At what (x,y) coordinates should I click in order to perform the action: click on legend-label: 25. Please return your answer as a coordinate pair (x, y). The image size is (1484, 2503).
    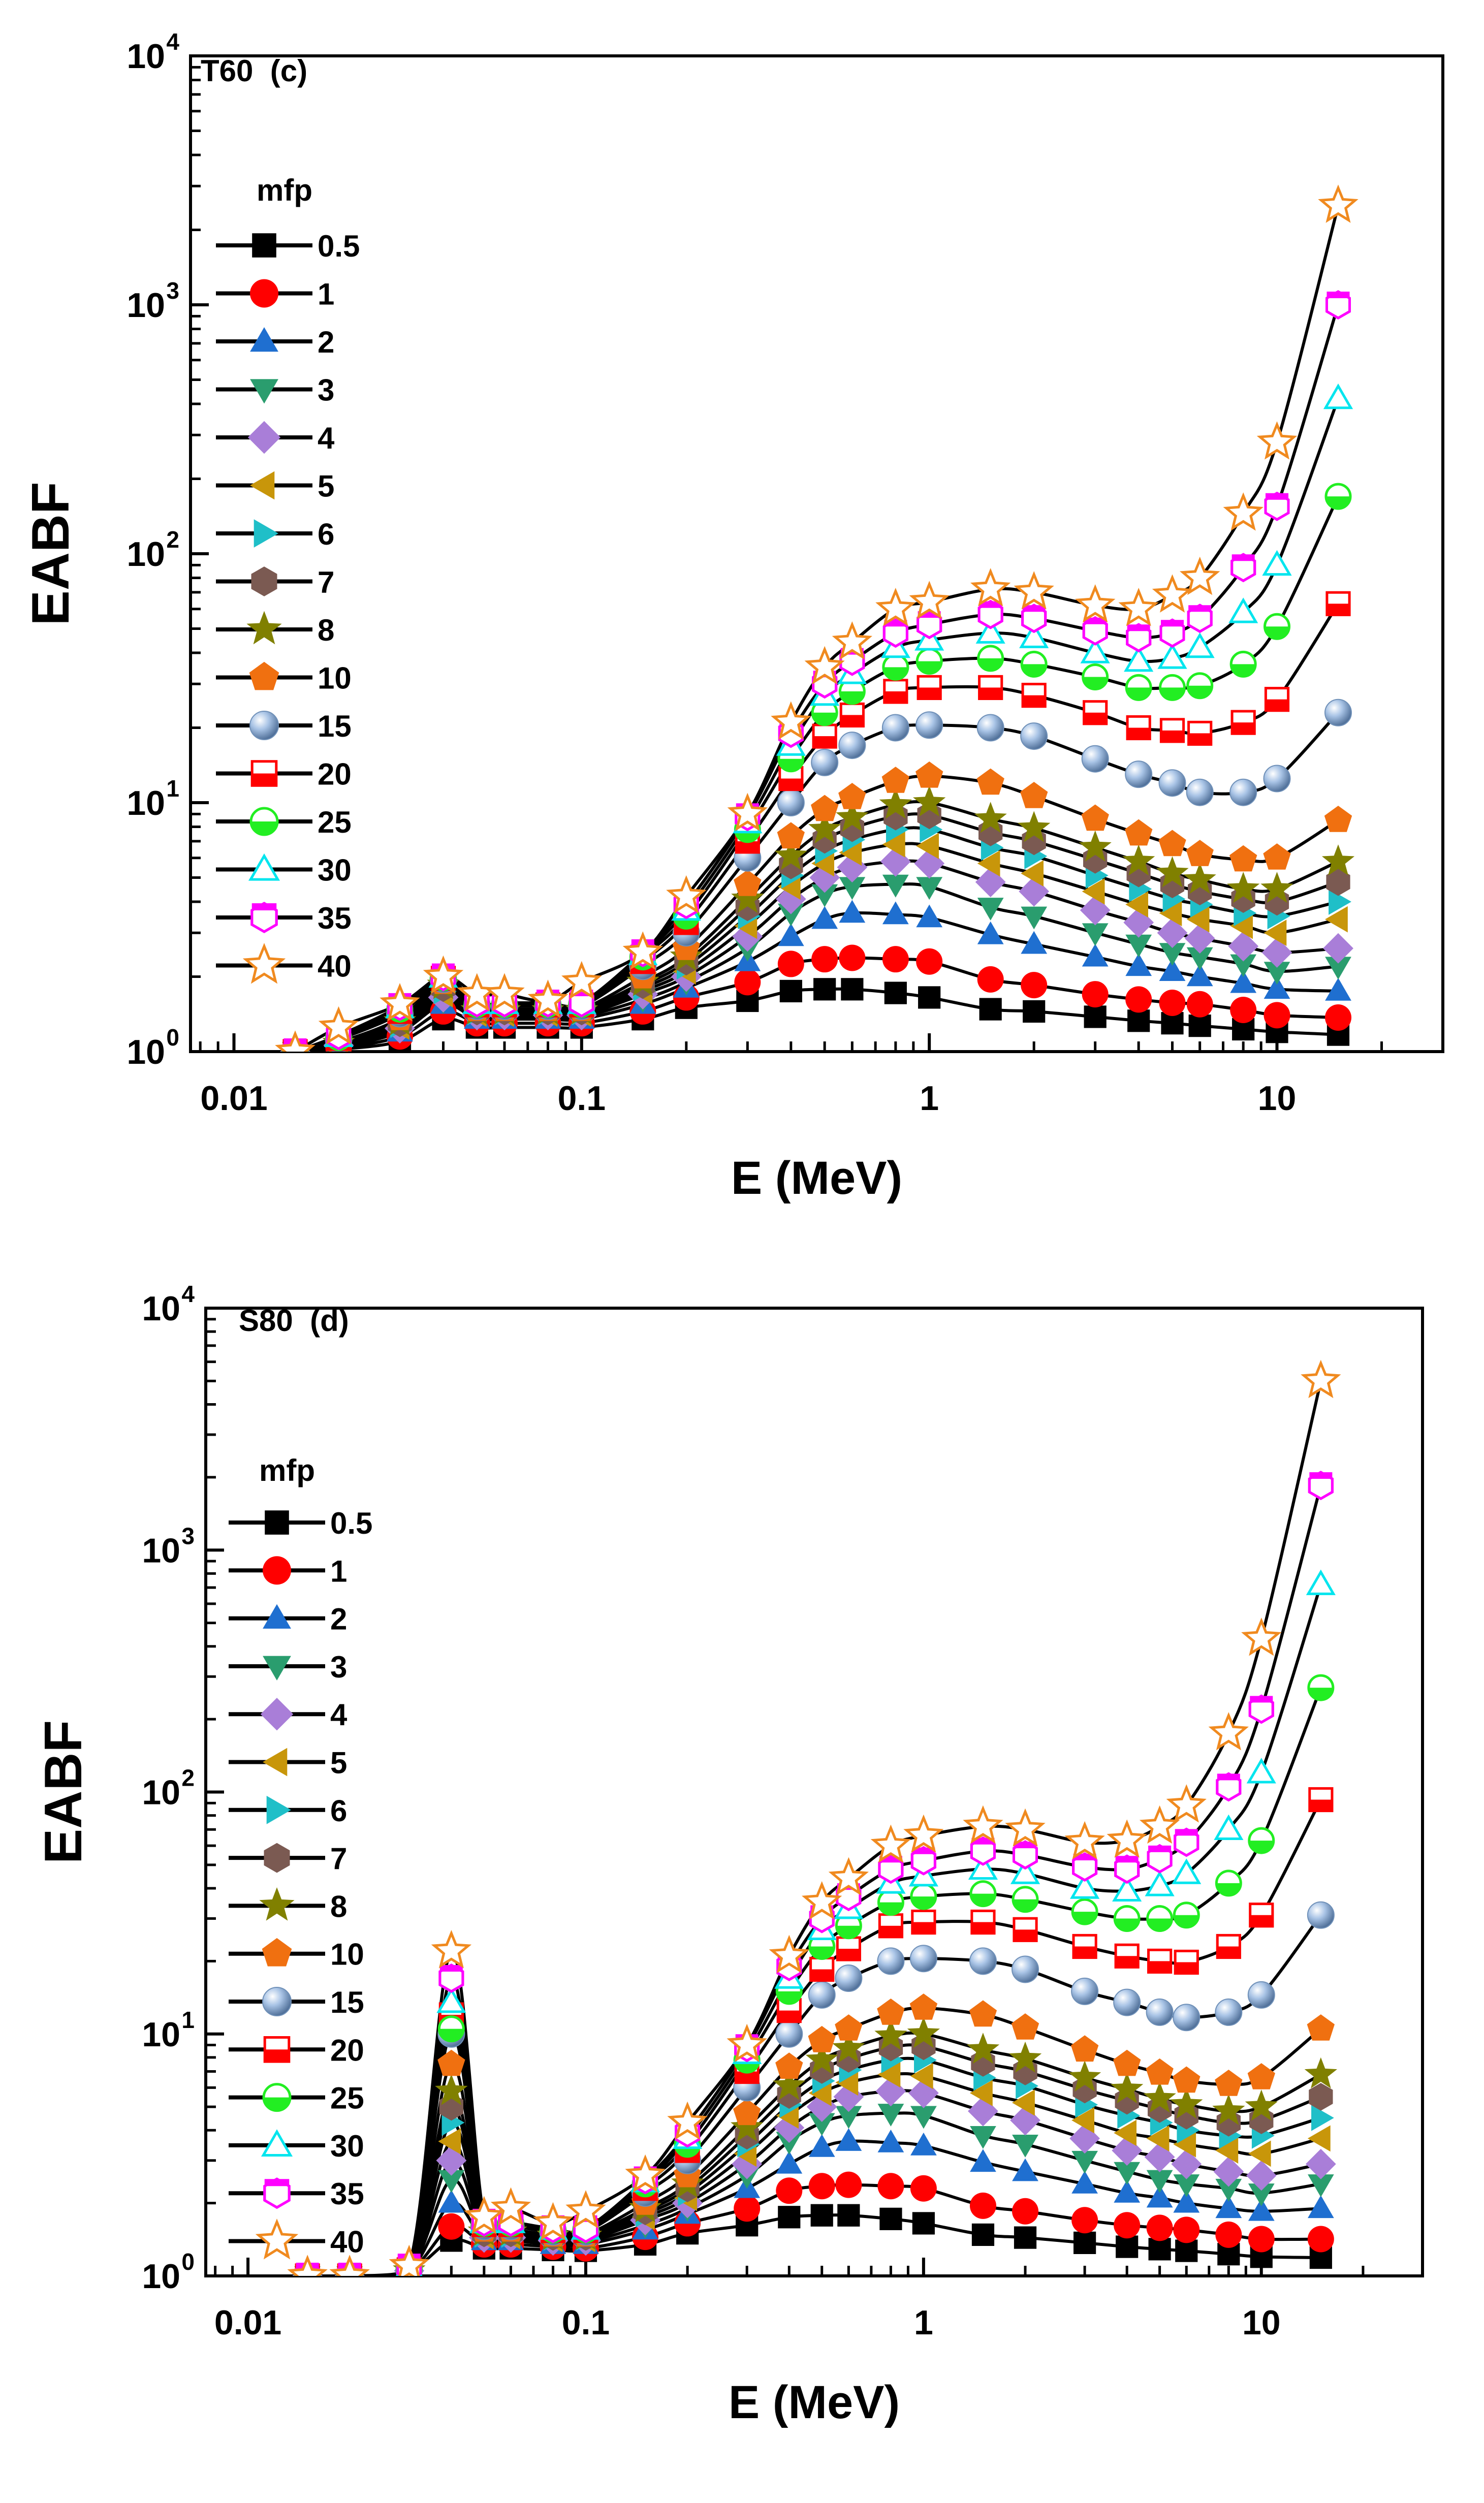
    Looking at the image, I should click on (347, 2098).